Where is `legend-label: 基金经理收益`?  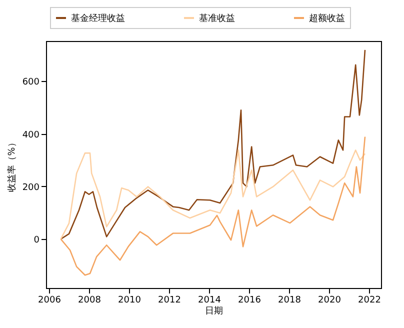
legend-label: 基金经理收益 is located at coordinates (98, 18).